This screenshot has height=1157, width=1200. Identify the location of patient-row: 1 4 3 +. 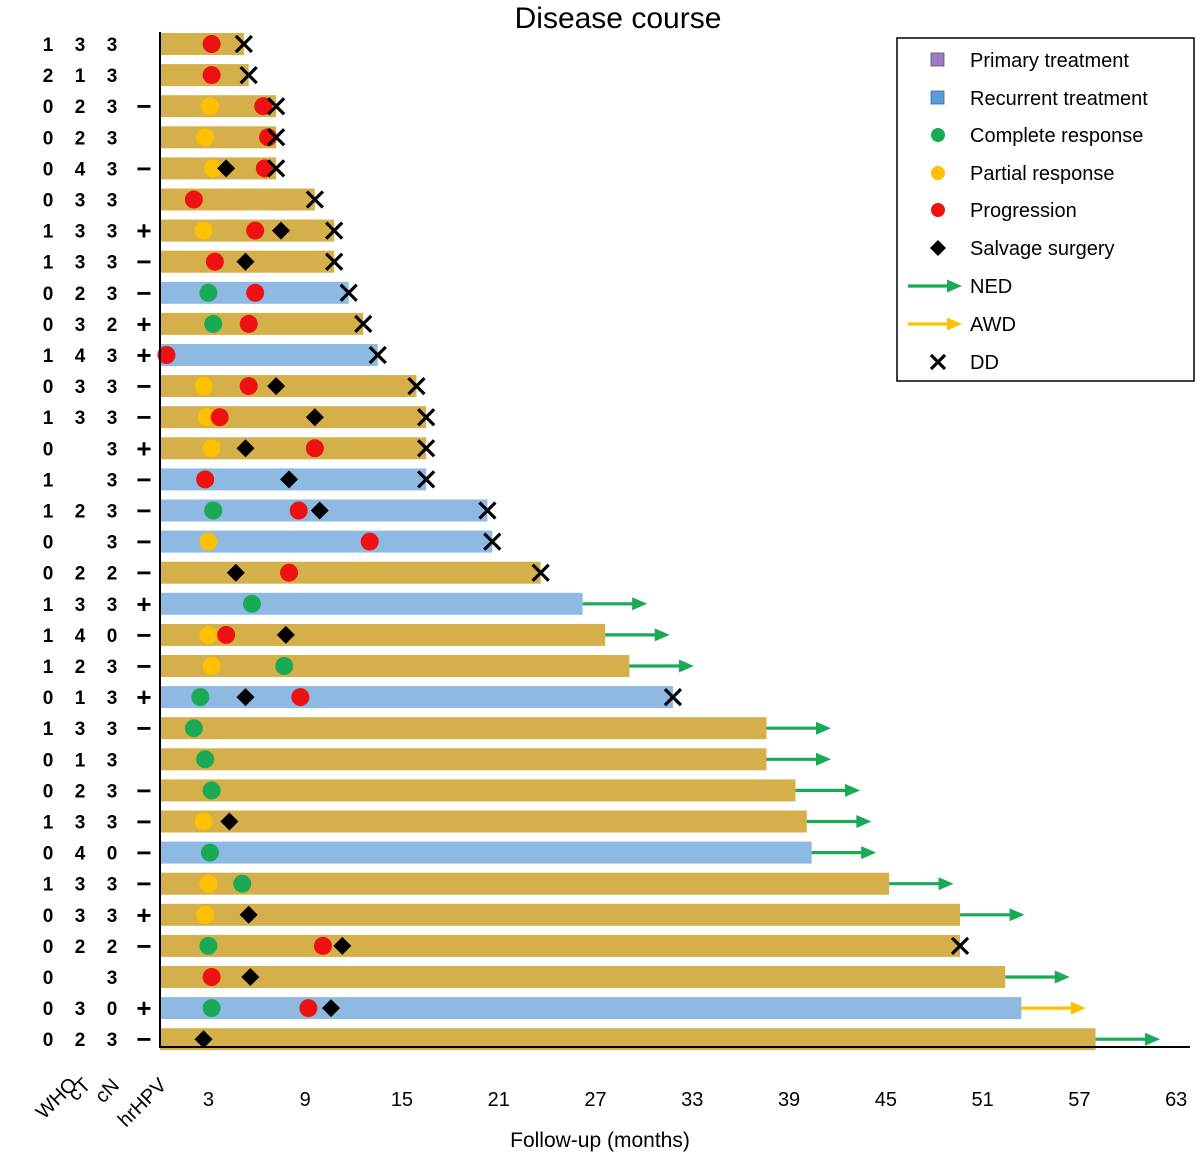
(215, 355).